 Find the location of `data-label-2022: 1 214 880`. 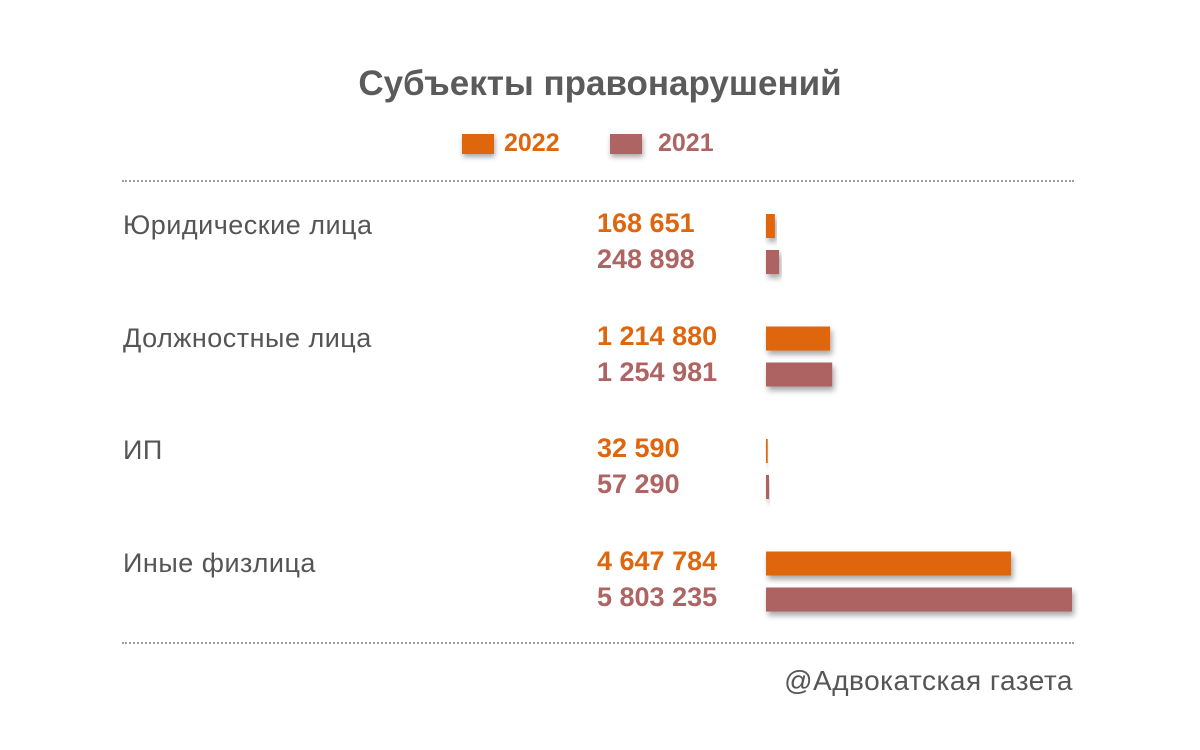

data-label-2022: 1 214 880 is located at coordinates (657, 335).